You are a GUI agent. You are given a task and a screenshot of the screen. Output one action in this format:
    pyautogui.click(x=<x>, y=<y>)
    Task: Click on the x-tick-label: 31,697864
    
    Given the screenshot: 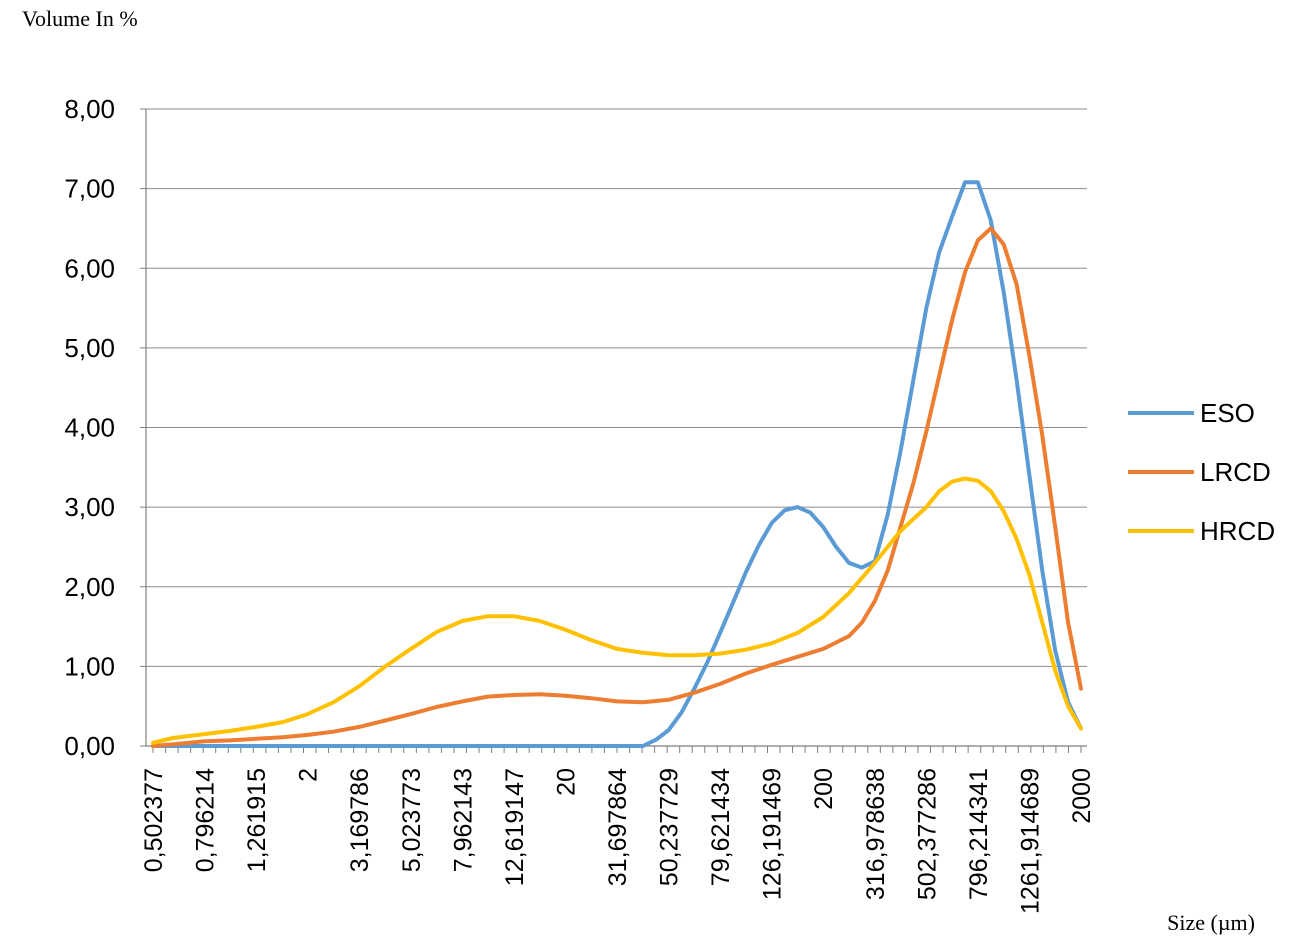 What is the action you would take?
    pyautogui.click(x=618, y=827)
    